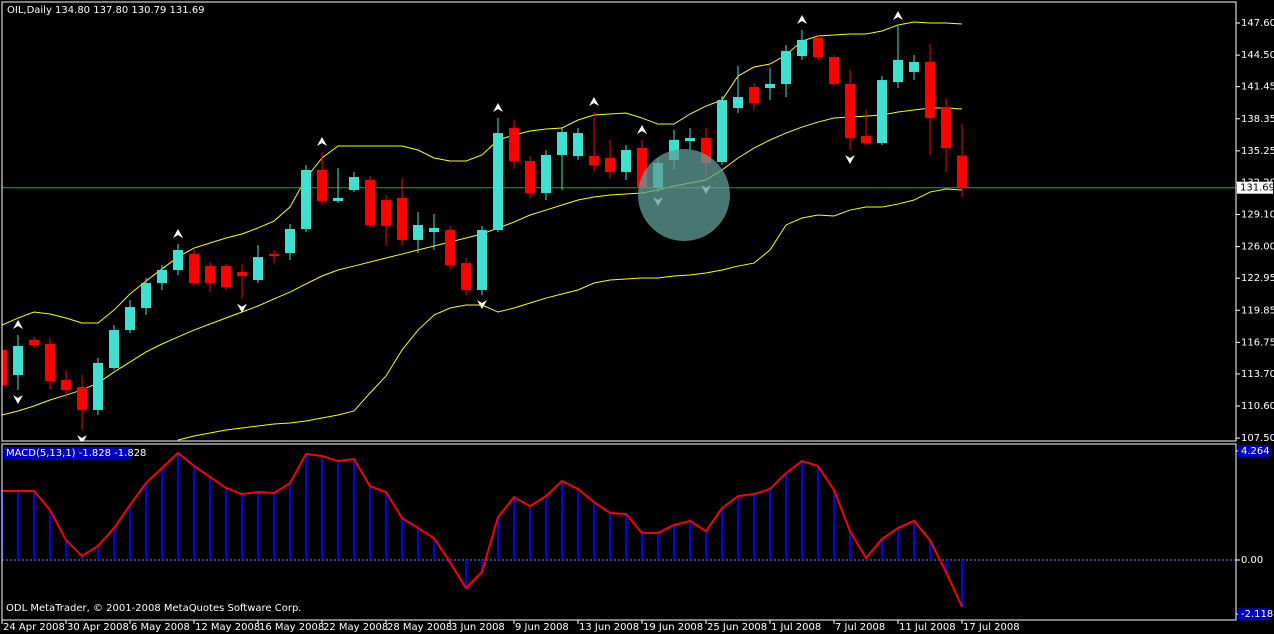 The height and width of the screenshot is (634, 1274). I want to click on y-tick-label: 135.25, so click(1257, 151).